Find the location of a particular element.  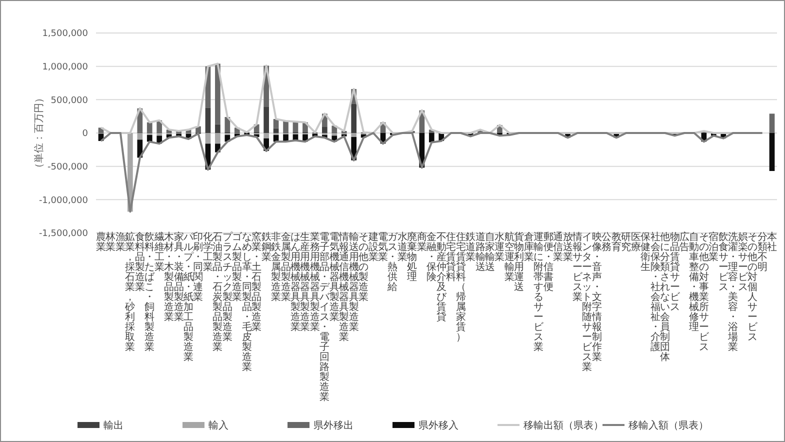

category-label: はん用機械器具製造業 is located at coordinates (295, 282).